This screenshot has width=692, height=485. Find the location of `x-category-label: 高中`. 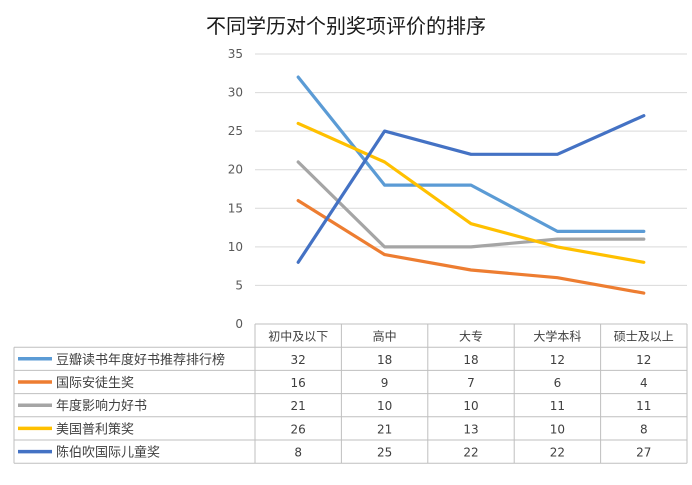

x-category-label: 高中 is located at coordinates (385, 336).